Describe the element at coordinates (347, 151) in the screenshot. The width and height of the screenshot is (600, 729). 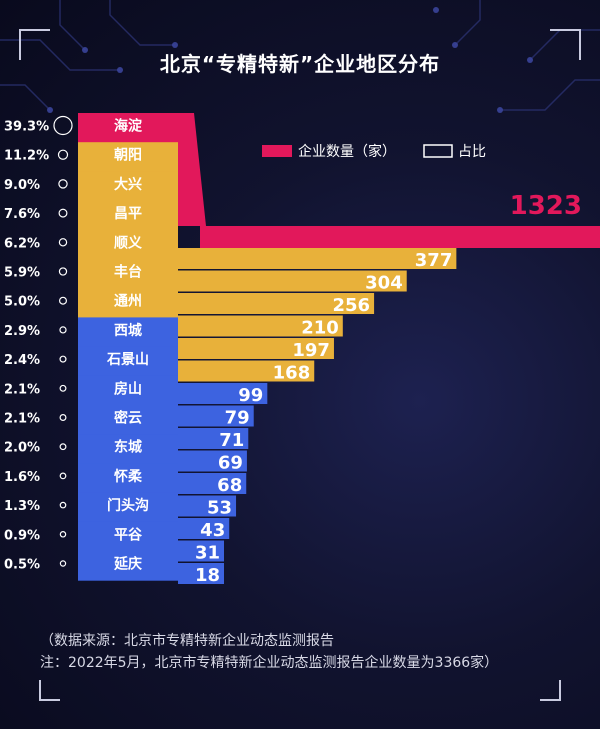
I see `legend-label-count: 企业数量（家）` at that location.